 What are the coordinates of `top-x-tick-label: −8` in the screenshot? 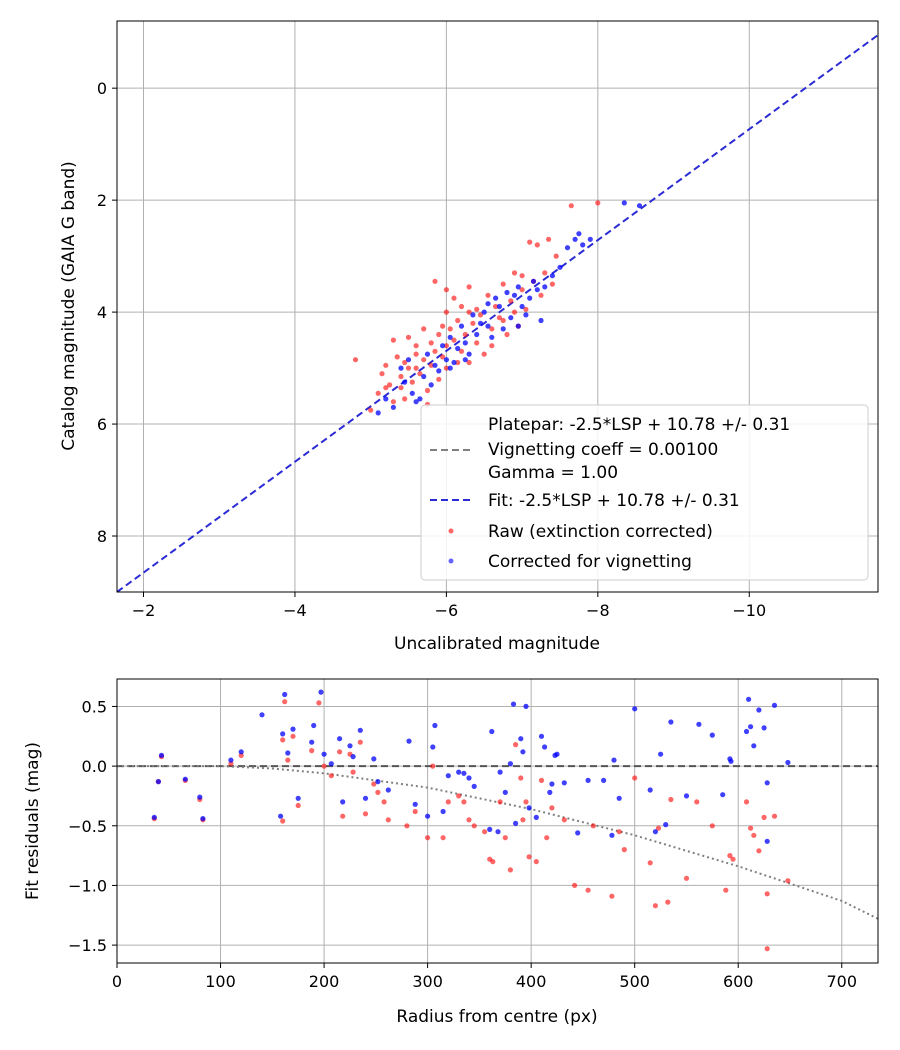 It's located at (598, 610).